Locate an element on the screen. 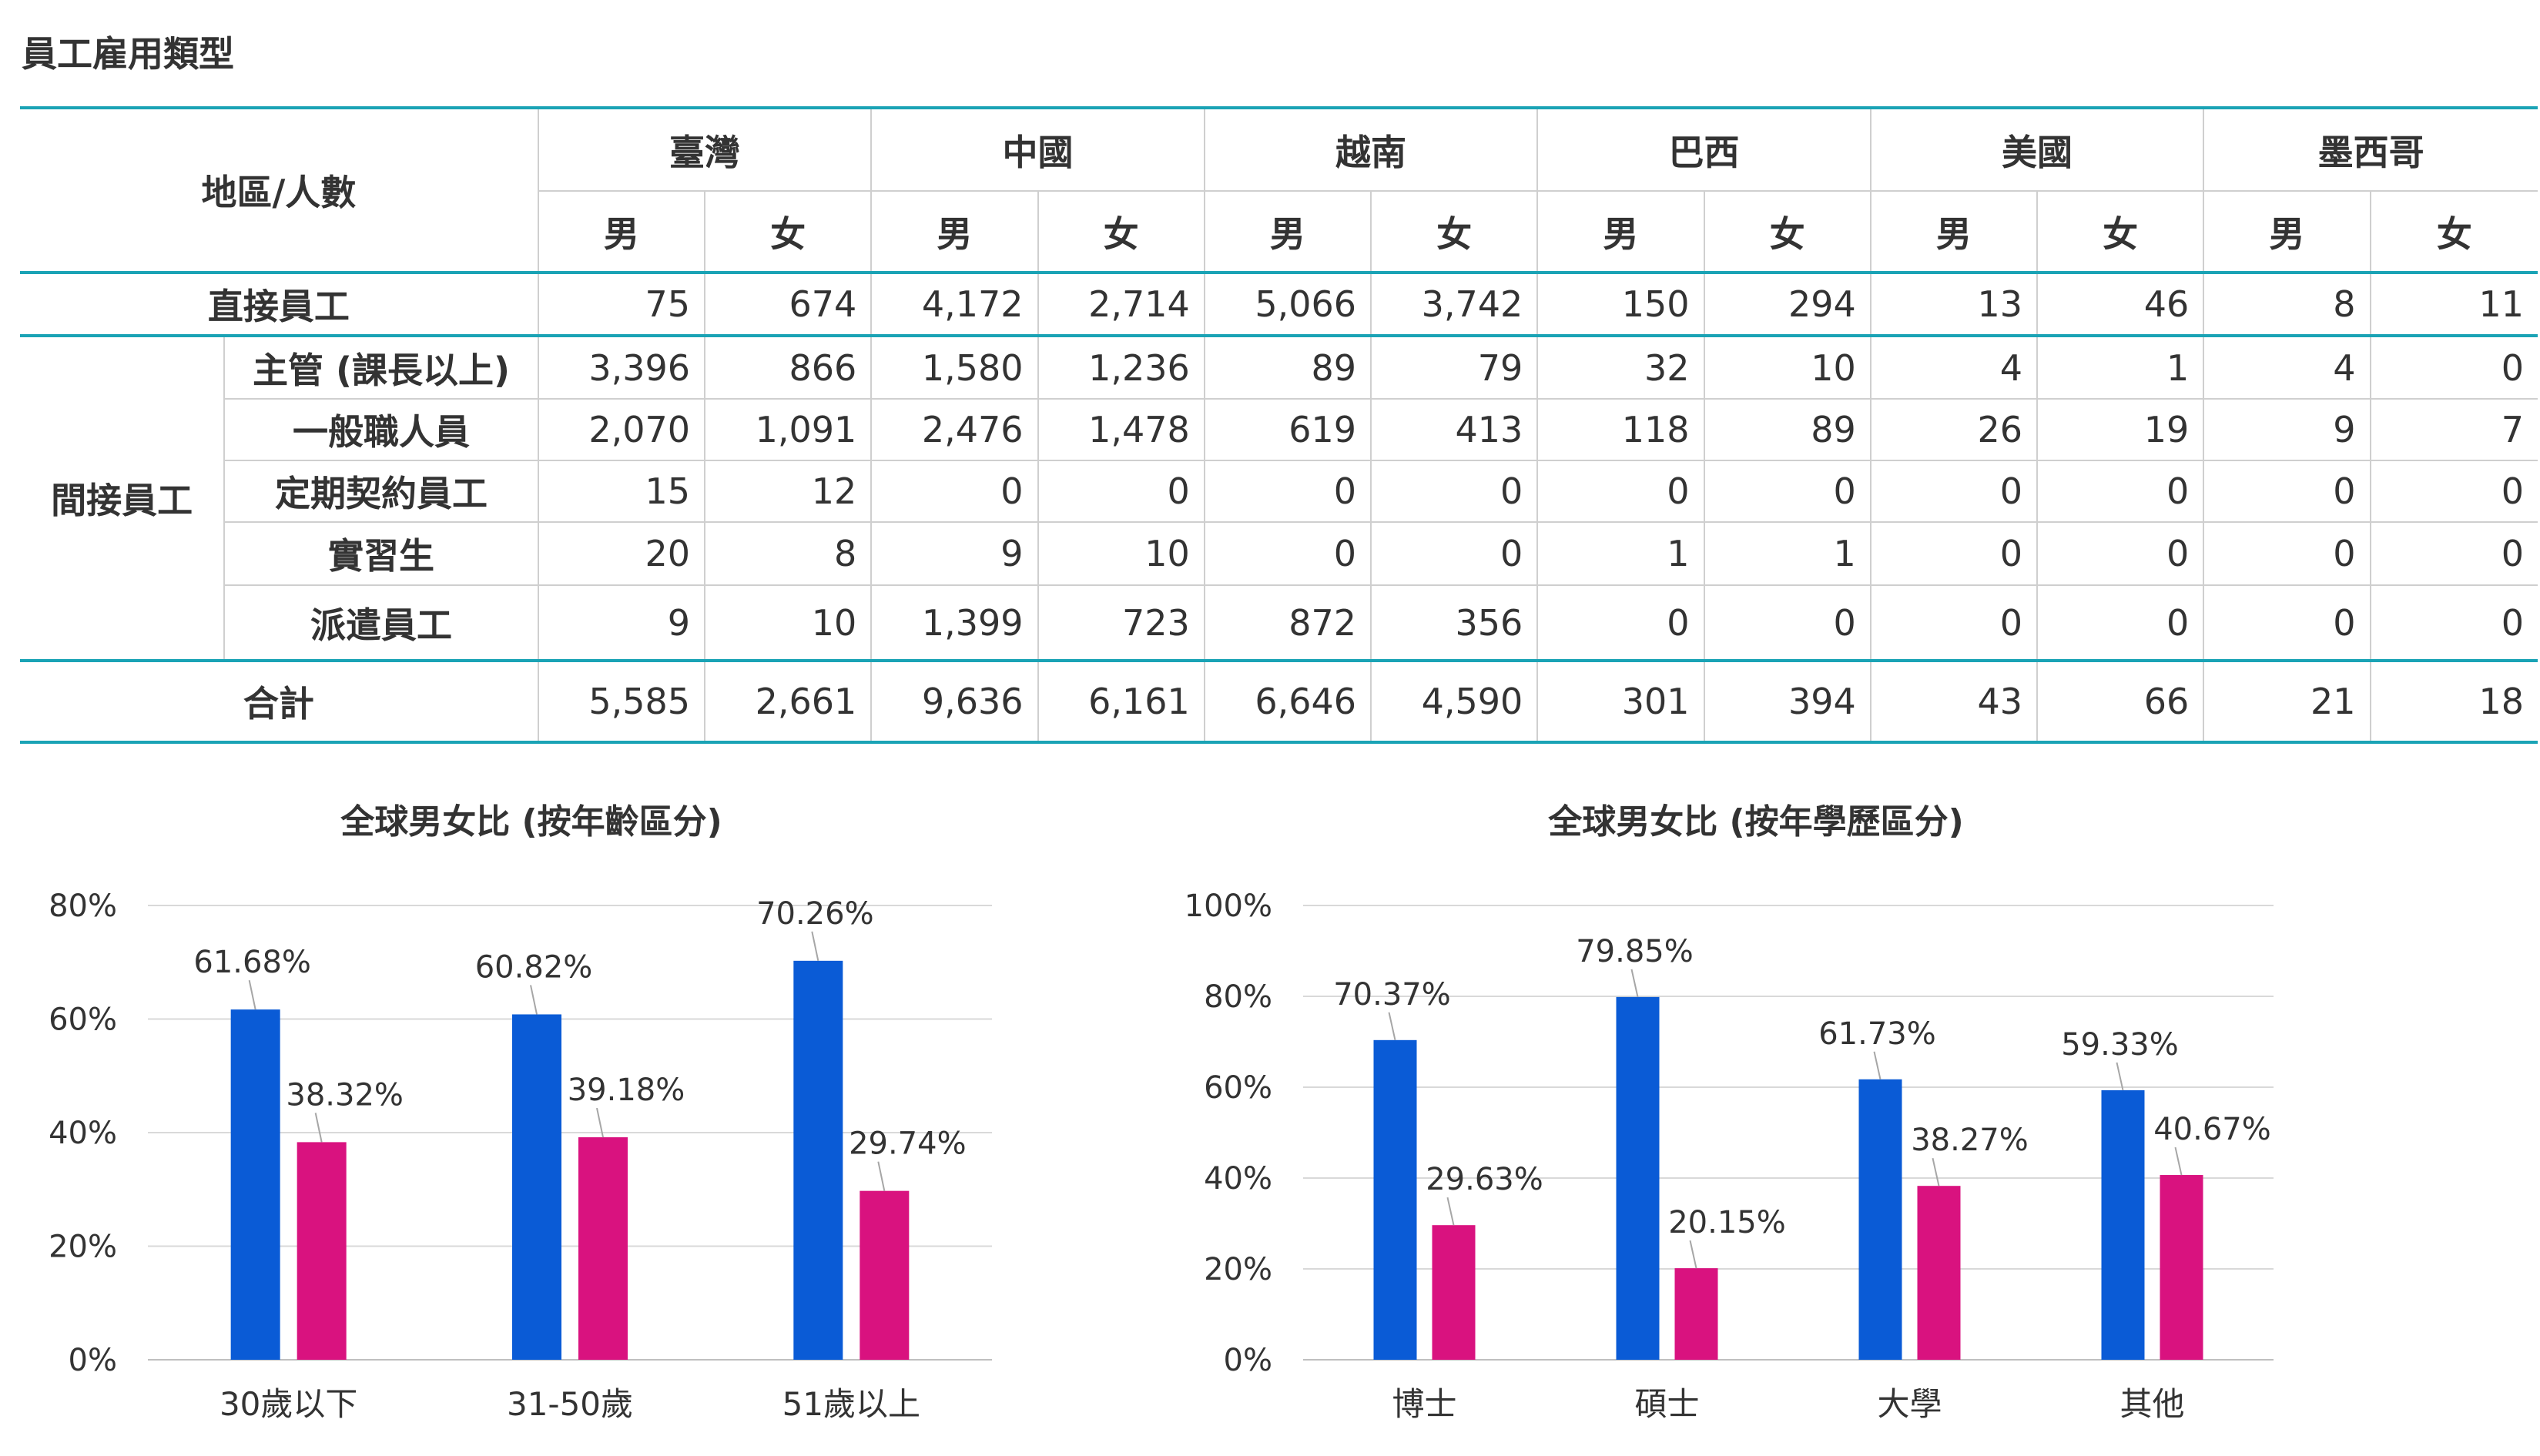  table-cell: 32 is located at coordinates (1620, 367).